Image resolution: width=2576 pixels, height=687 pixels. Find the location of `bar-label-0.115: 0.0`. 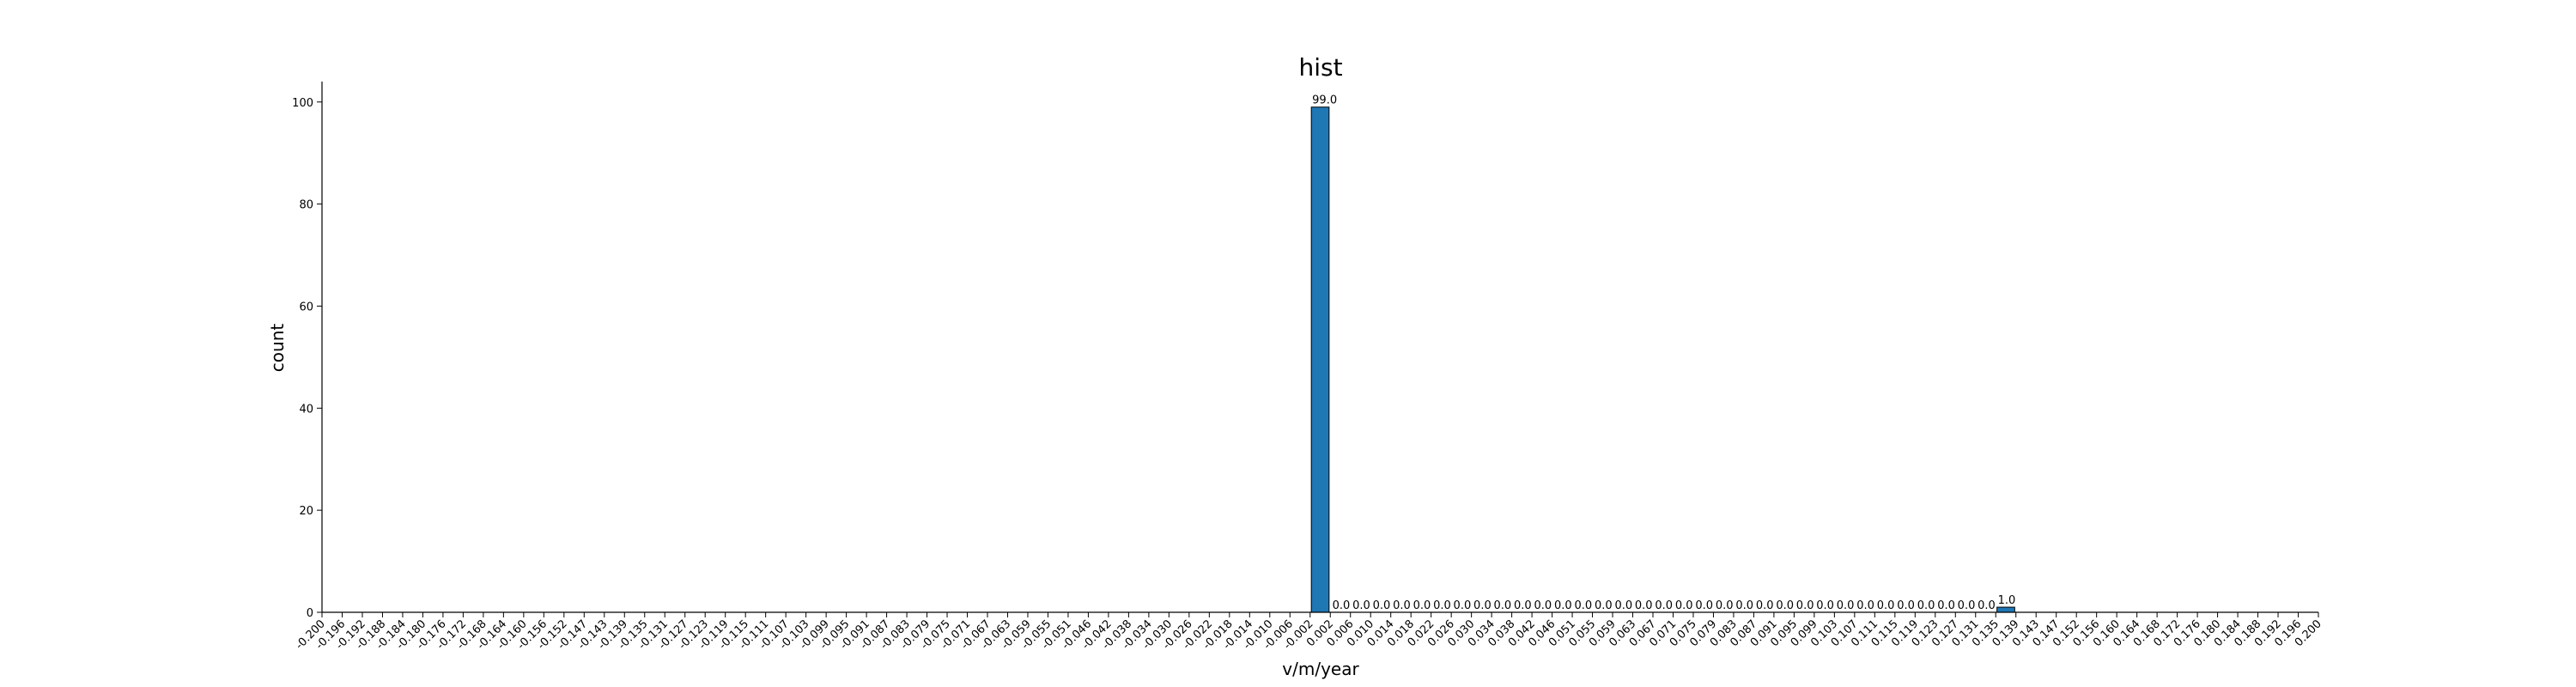

bar-label-0.115: 0.0 is located at coordinates (1906, 605).